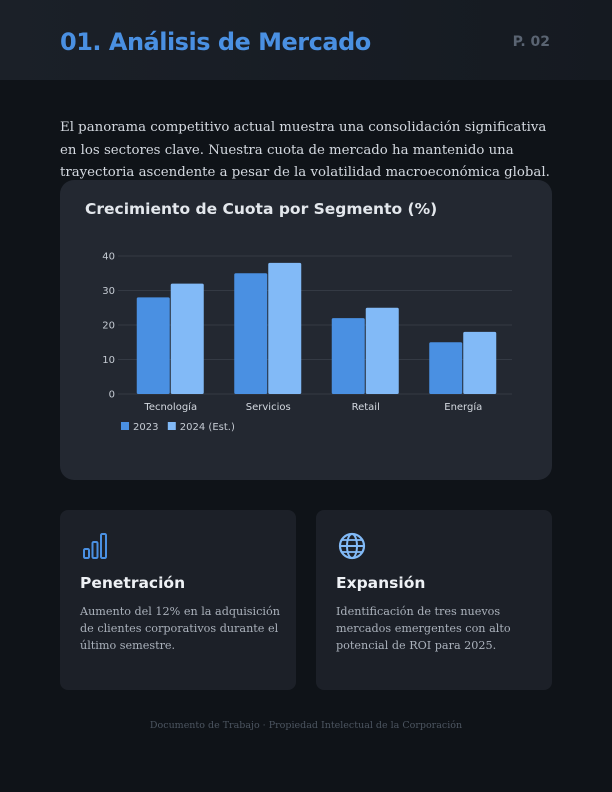 Image resolution: width=612 pixels, height=792 pixels. What do you see at coordinates (108, 326) in the screenshot?
I see `y-tick-label: 20` at bounding box center [108, 326].